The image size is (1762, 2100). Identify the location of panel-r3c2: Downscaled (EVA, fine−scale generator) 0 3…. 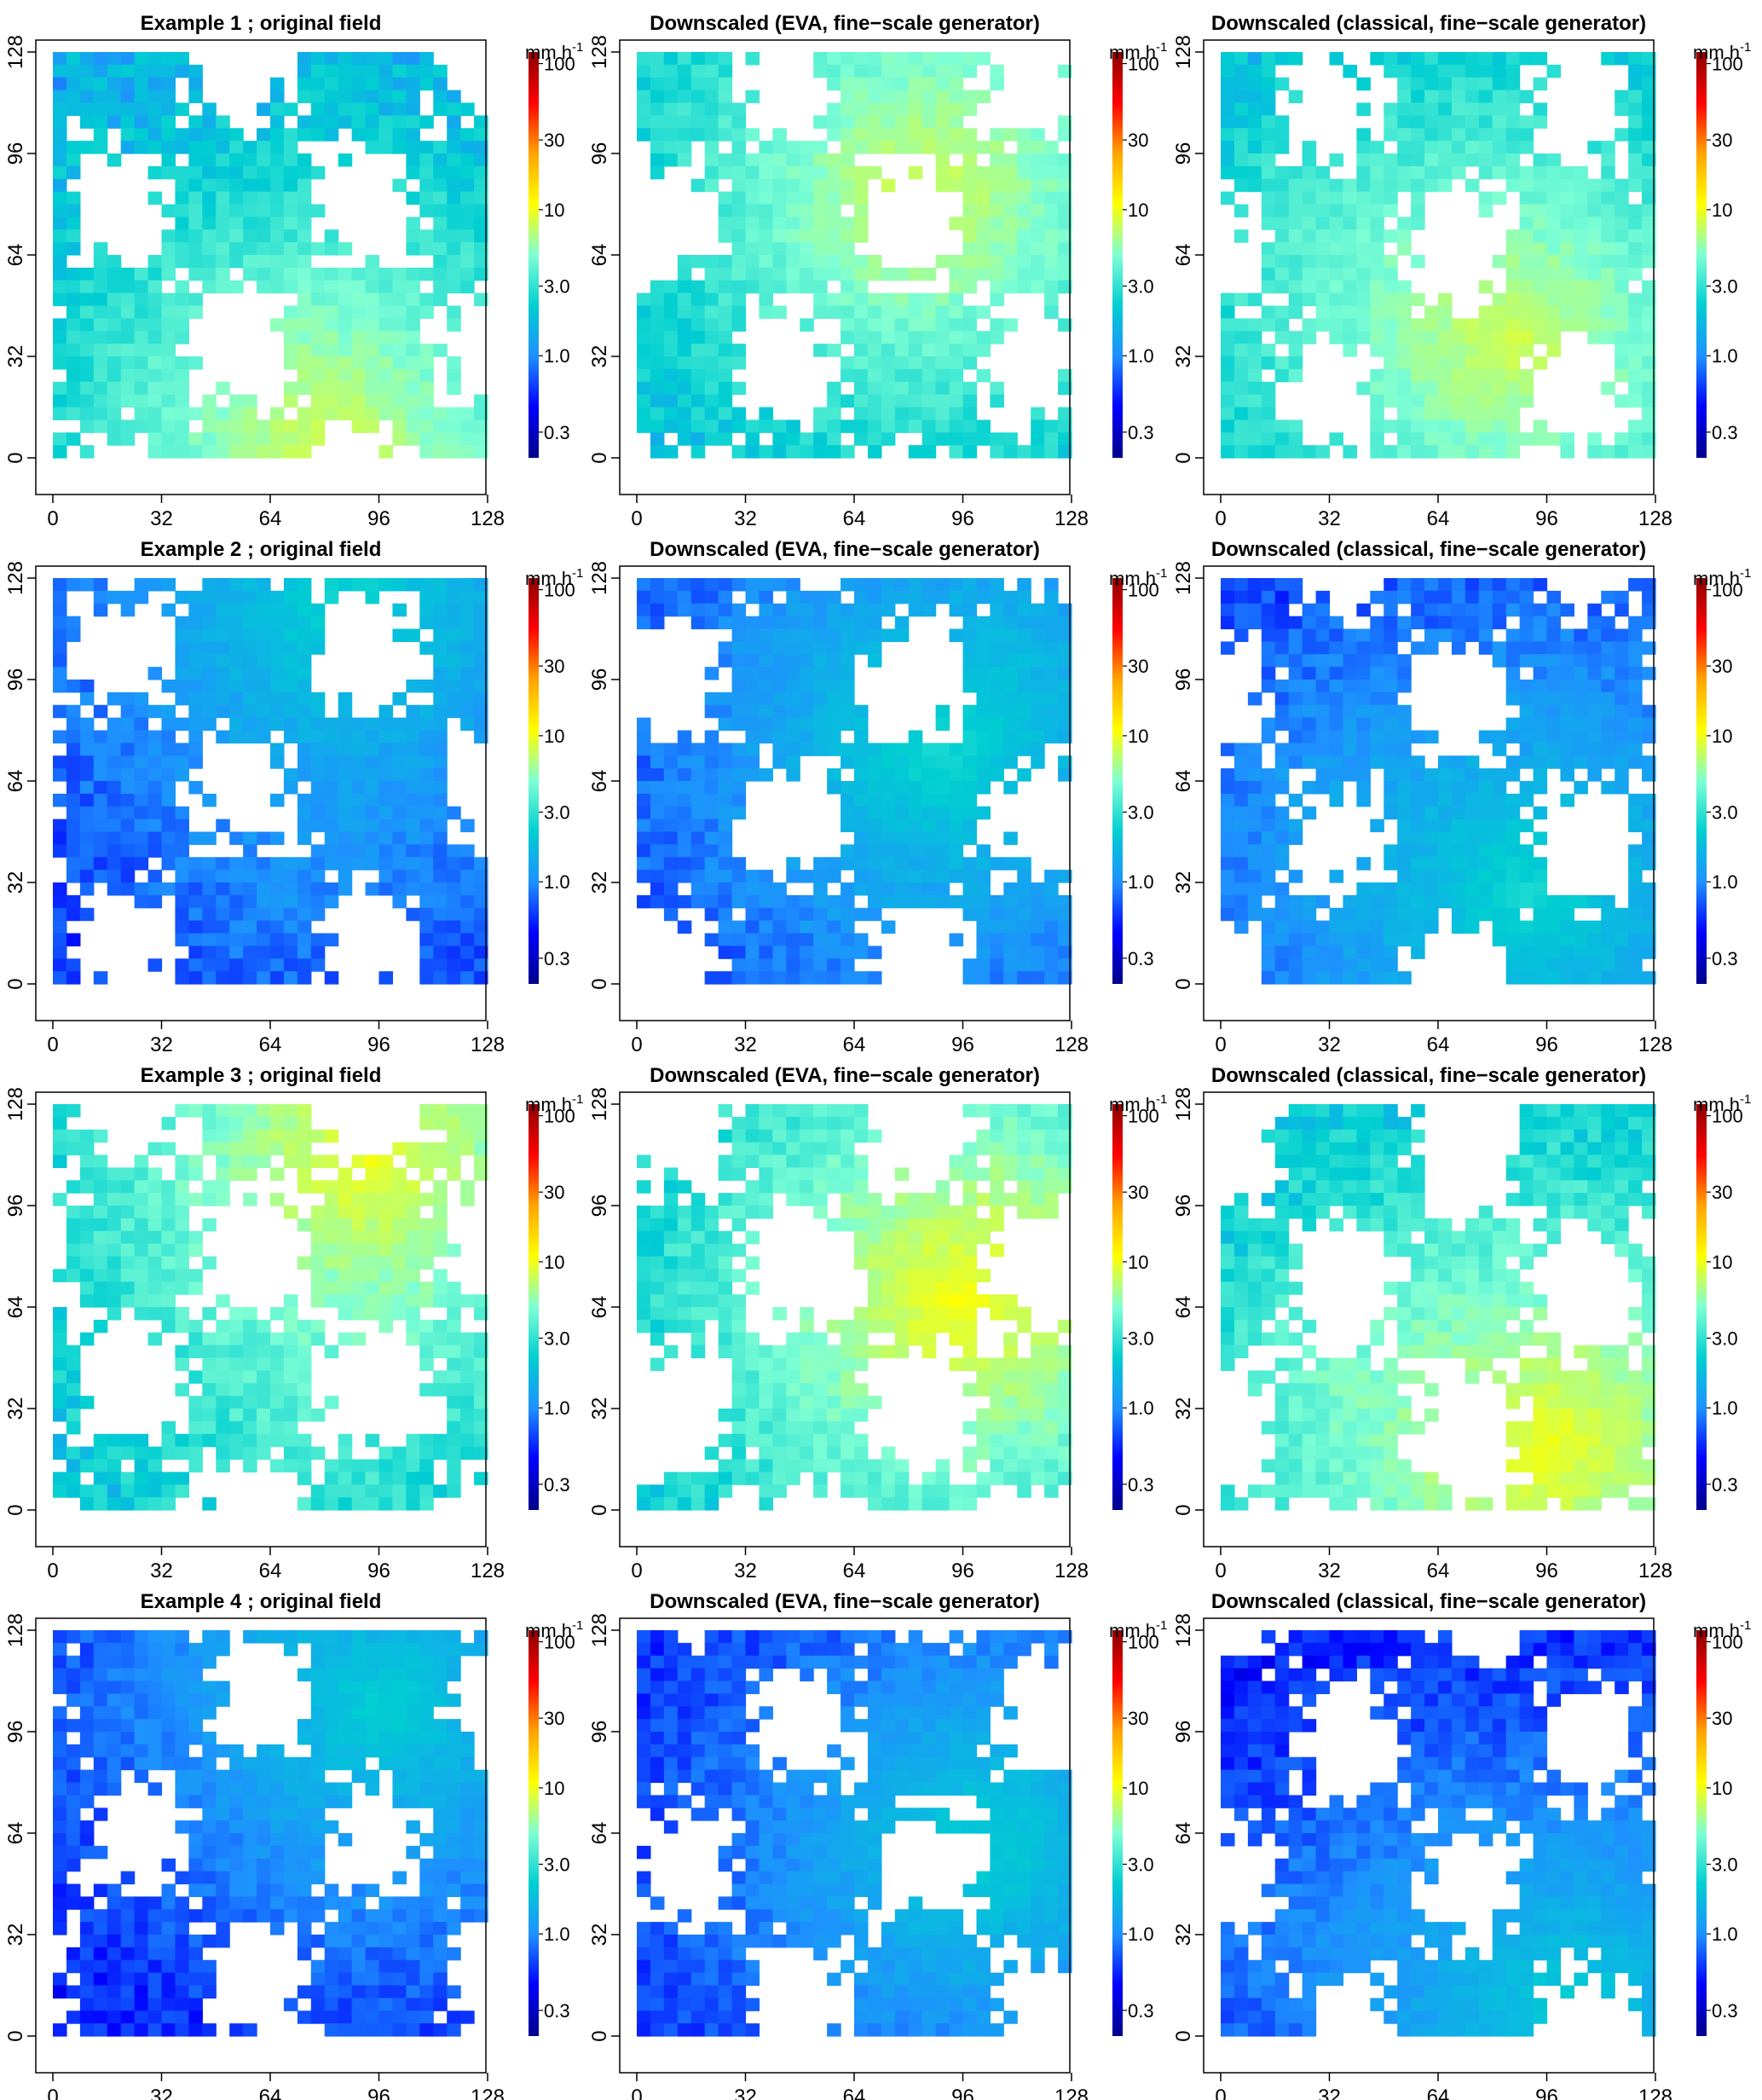
(877, 1323).